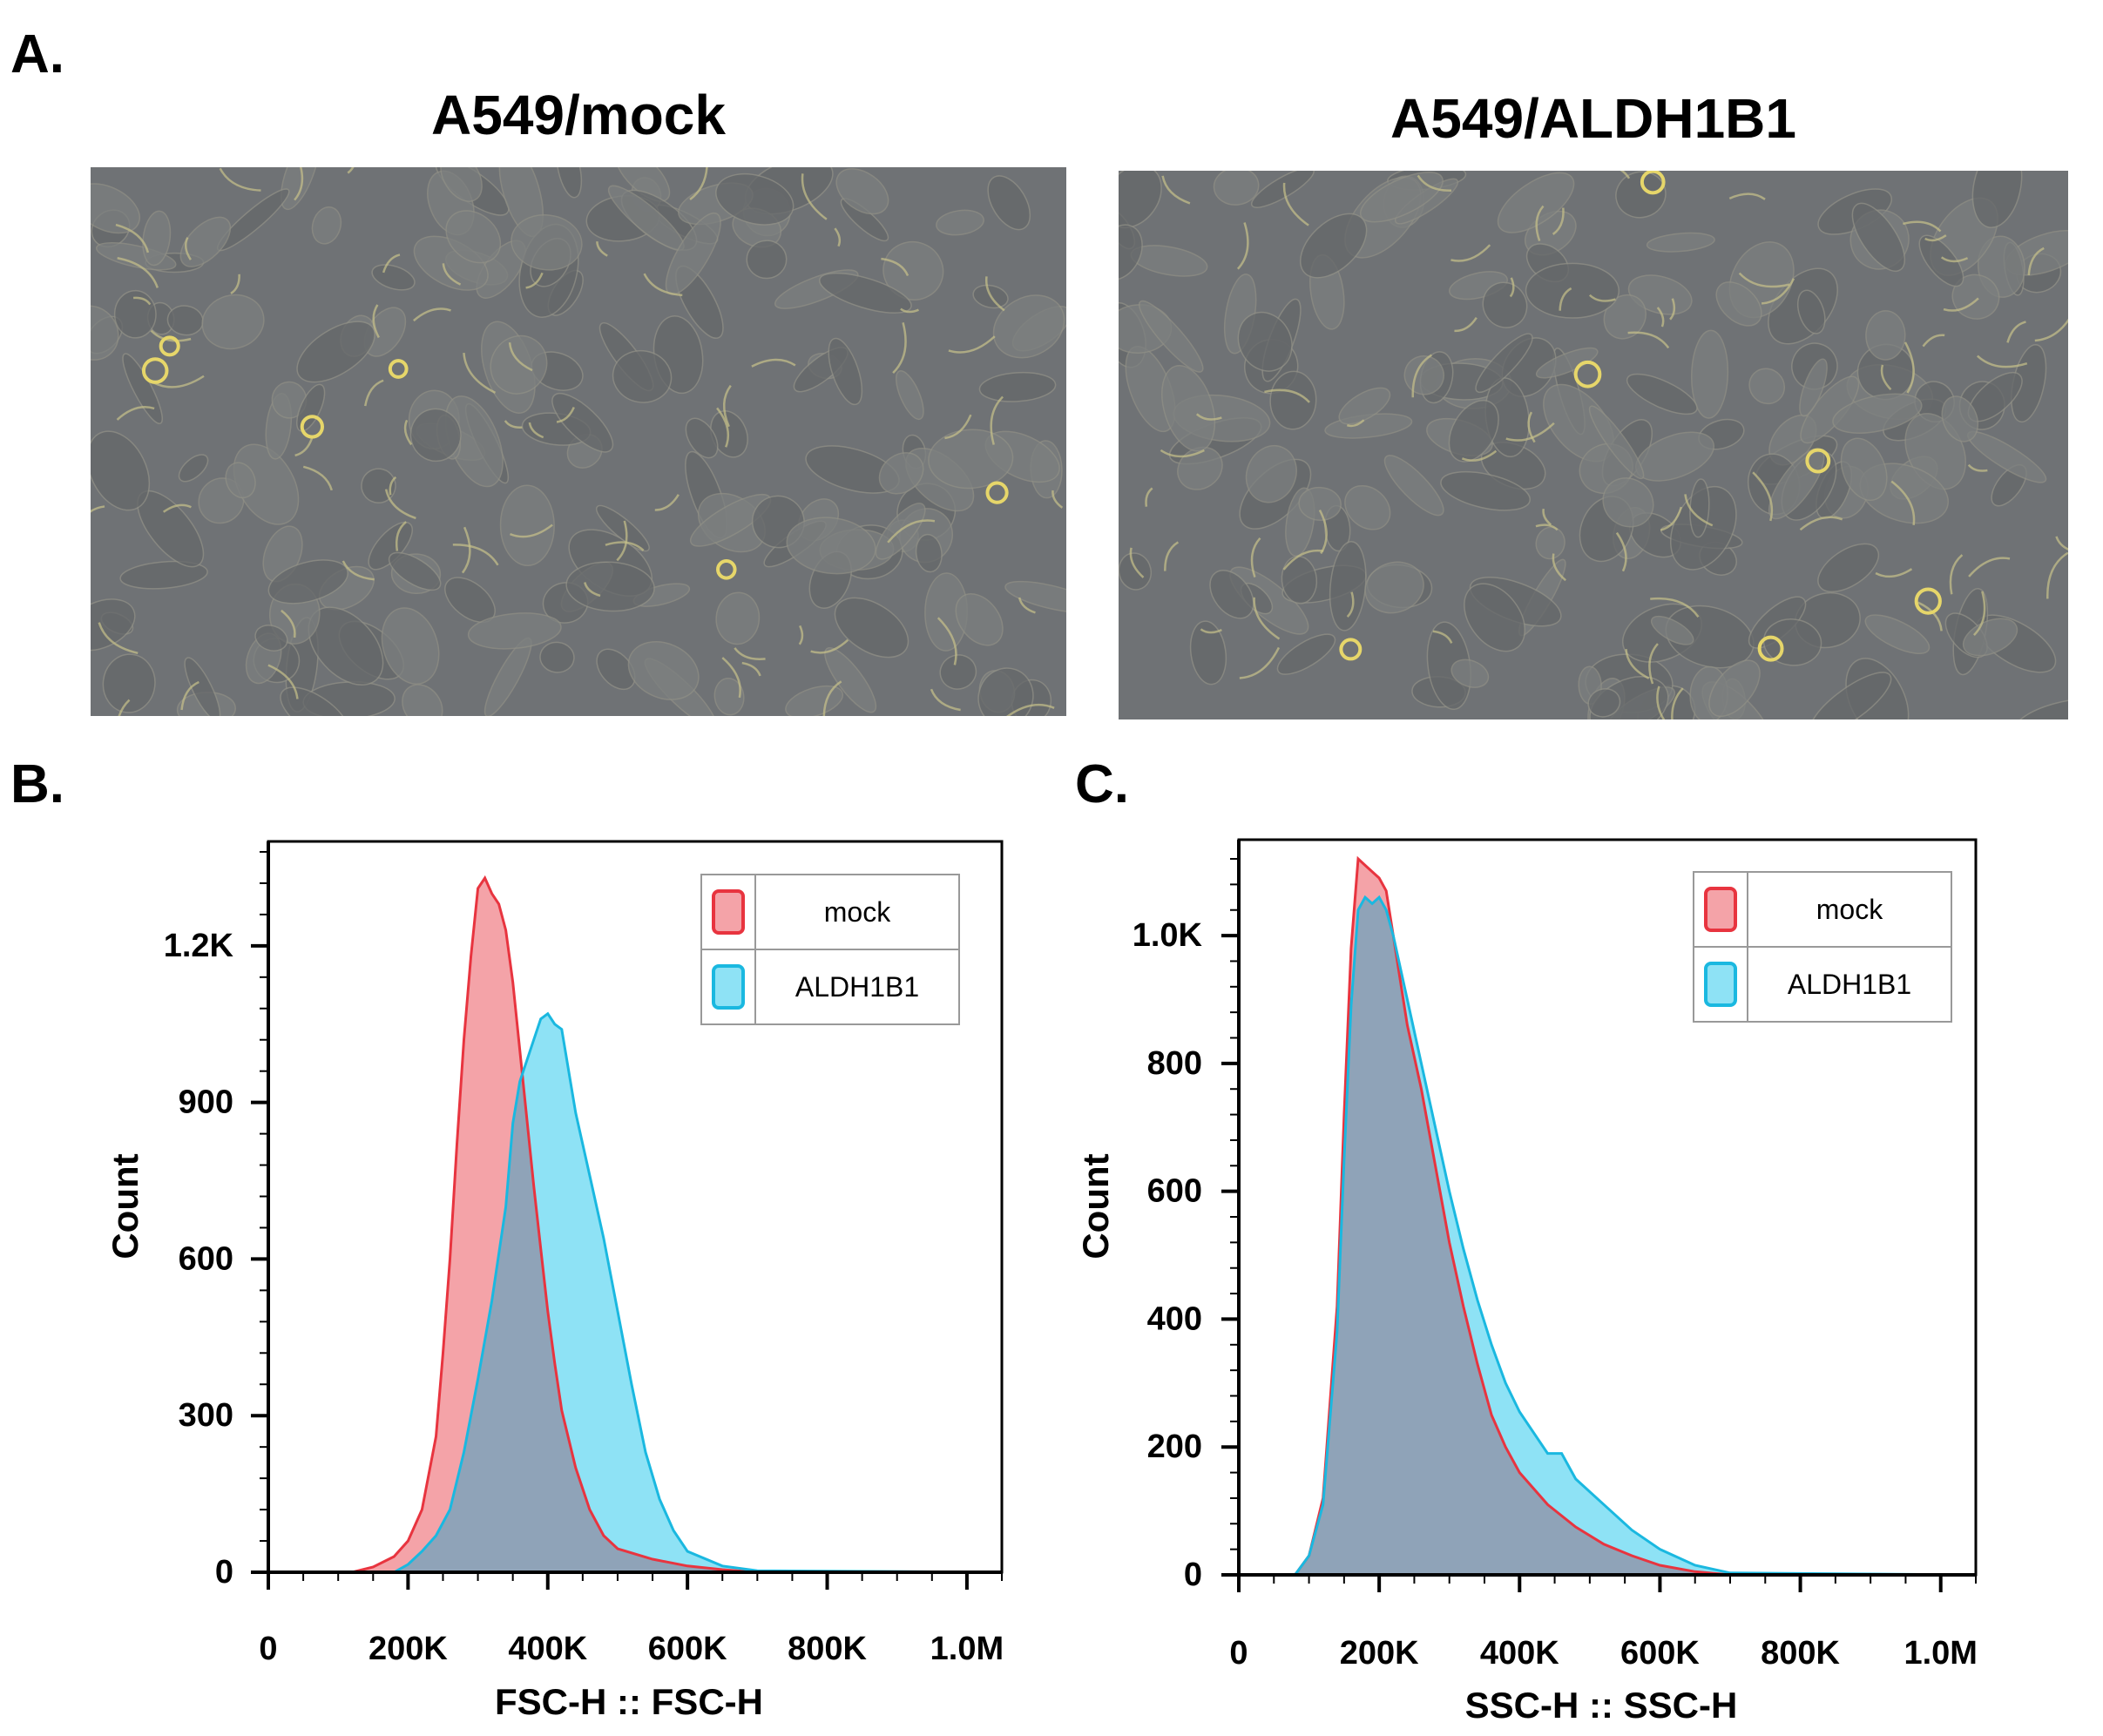 Image resolution: width=2103 pixels, height=1736 pixels. Describe the element at coordinates (1601, 1705) in the screenshot. I see `x-axis-title: SSC-H :: SSC-H` at that location.